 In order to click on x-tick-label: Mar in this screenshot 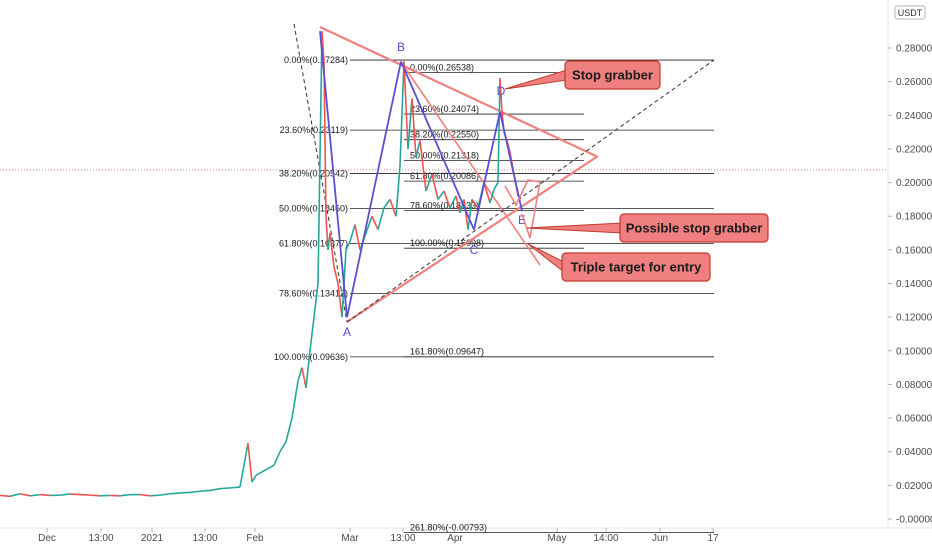, I will do `click(350, 538)`.